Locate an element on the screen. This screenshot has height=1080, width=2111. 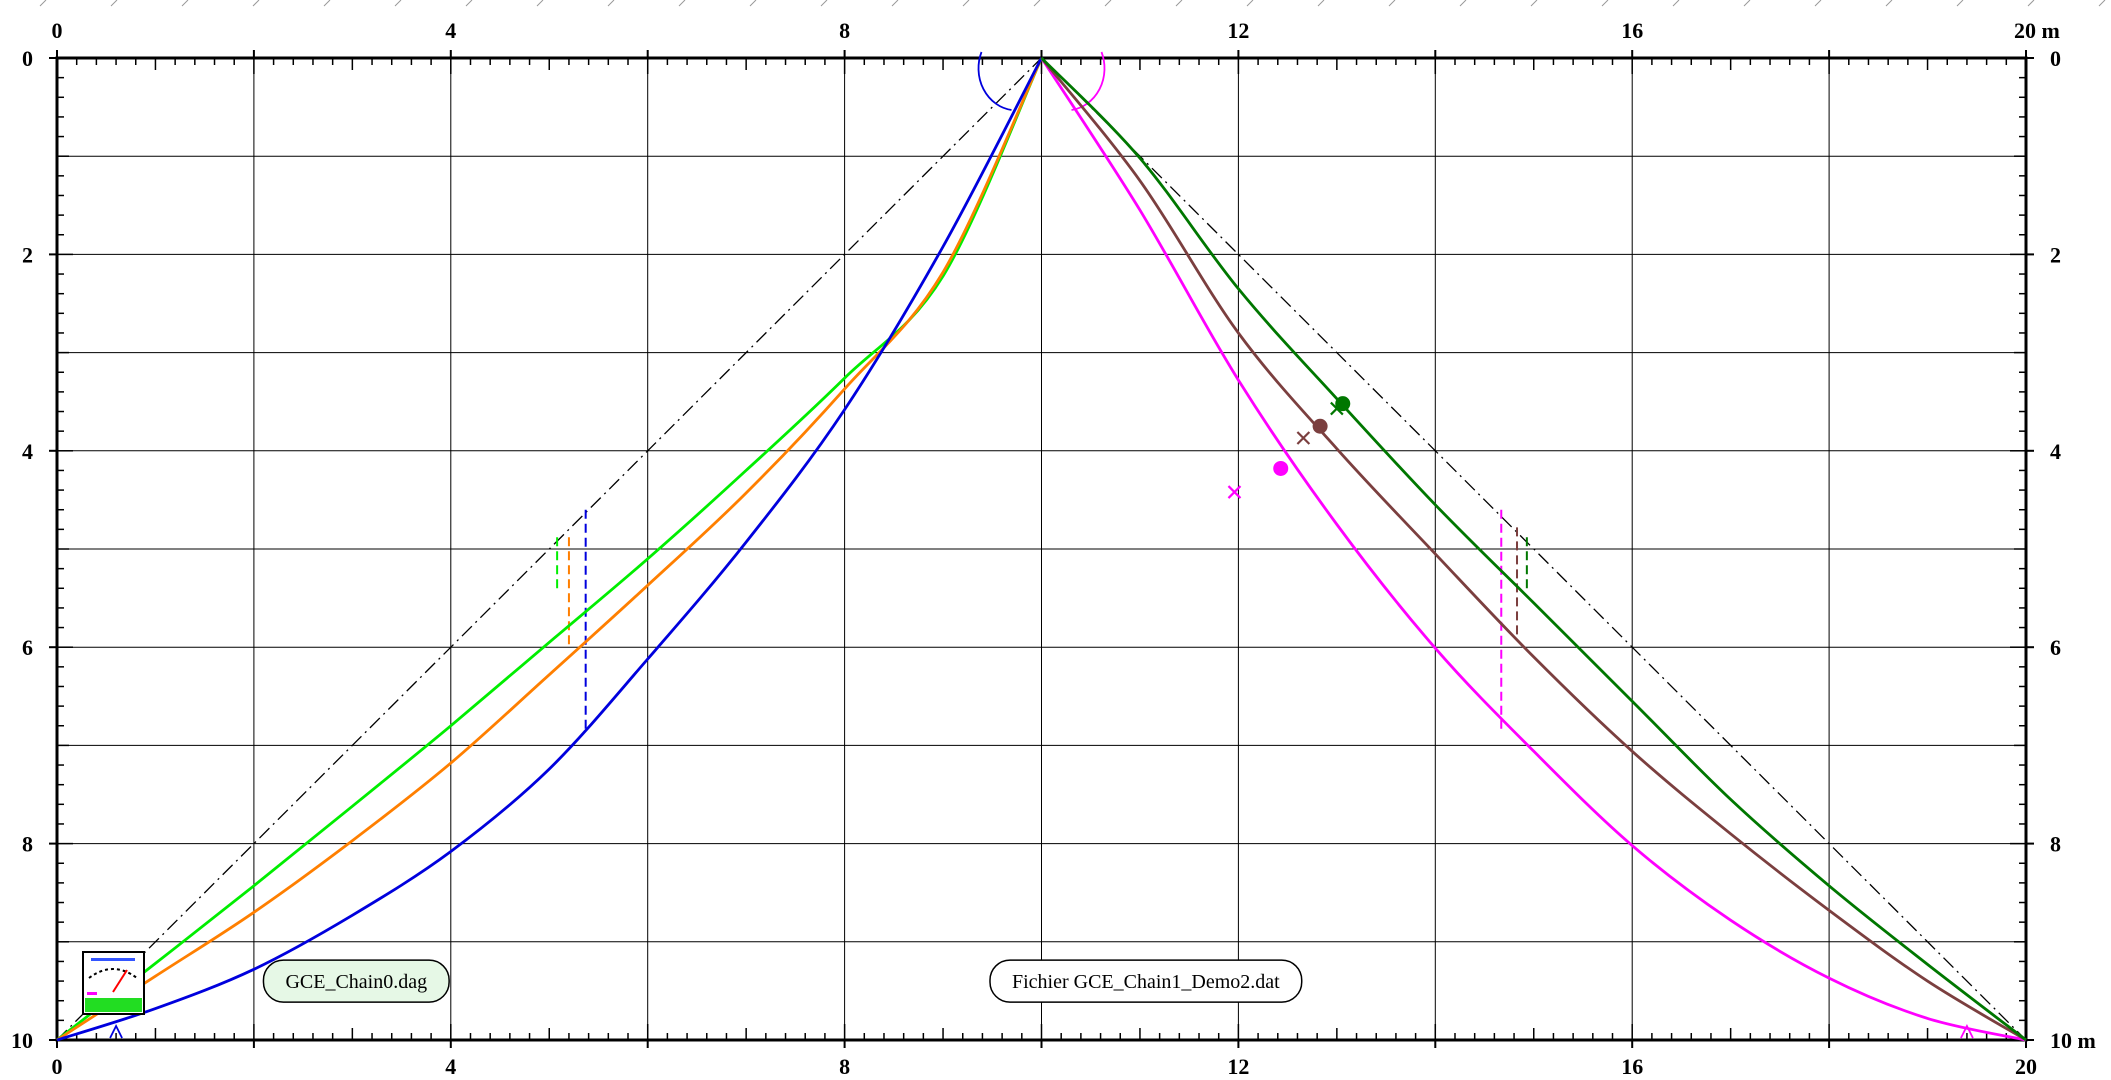
arrow-marker-left is located at coordinates (116, 1031).